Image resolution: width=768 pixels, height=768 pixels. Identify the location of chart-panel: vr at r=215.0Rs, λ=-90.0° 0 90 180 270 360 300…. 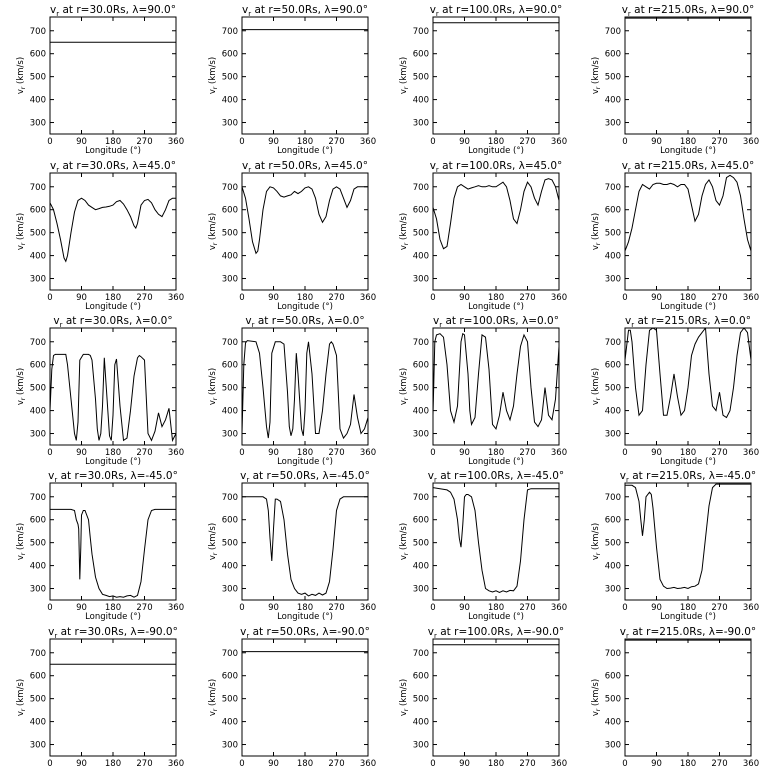
(675, 697).